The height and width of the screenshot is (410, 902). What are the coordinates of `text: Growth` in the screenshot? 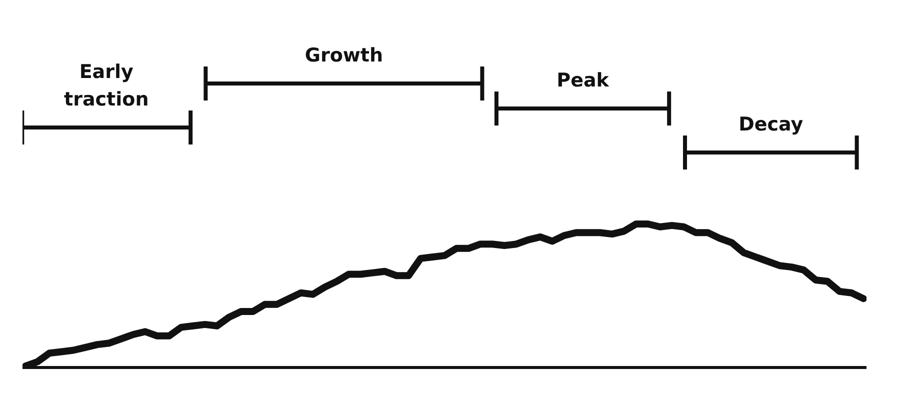 It's located at (344, 55).